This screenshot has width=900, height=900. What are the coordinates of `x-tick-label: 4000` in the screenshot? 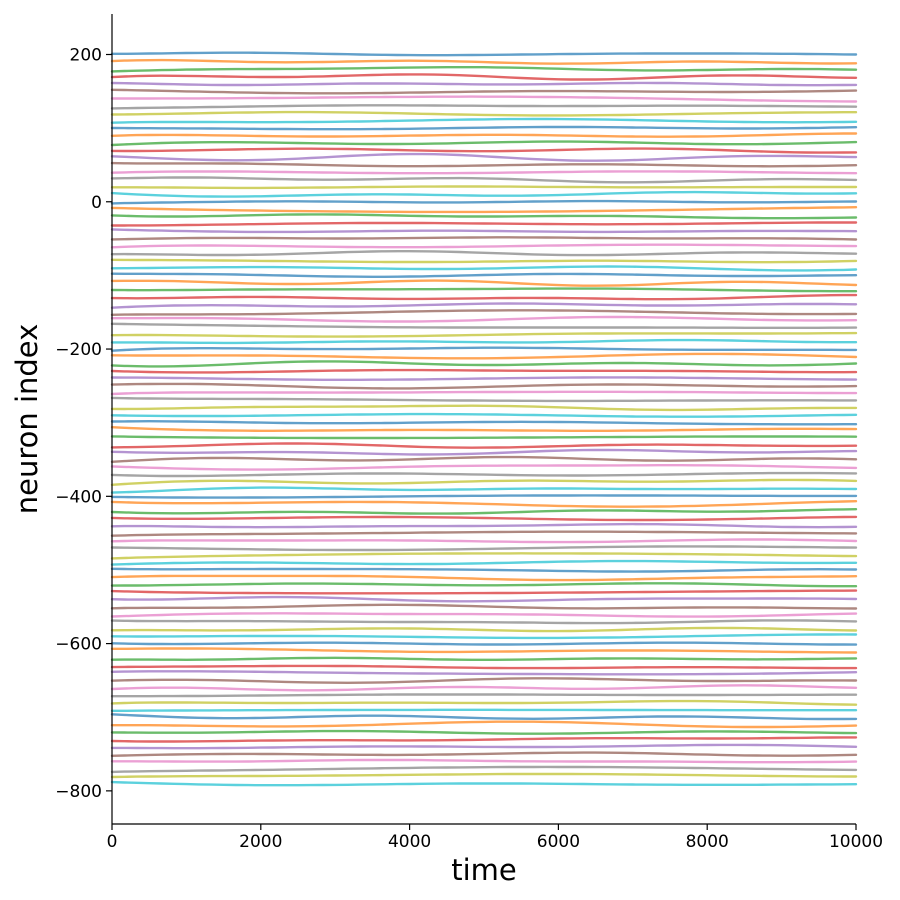 It's located at (409, 842).